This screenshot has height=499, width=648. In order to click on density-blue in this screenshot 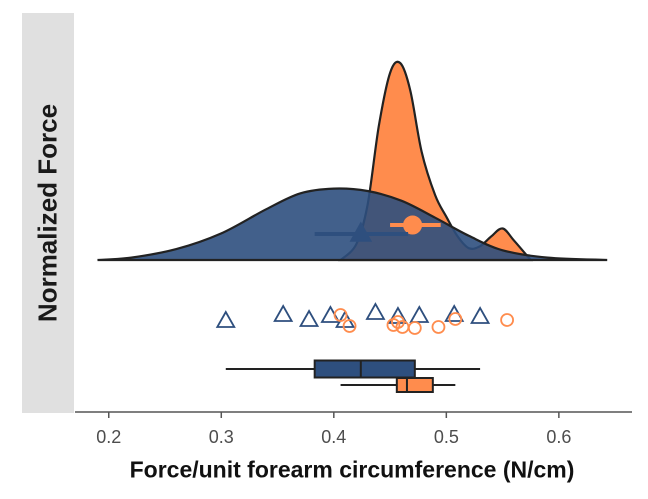, I will do `click(352, 224)`.